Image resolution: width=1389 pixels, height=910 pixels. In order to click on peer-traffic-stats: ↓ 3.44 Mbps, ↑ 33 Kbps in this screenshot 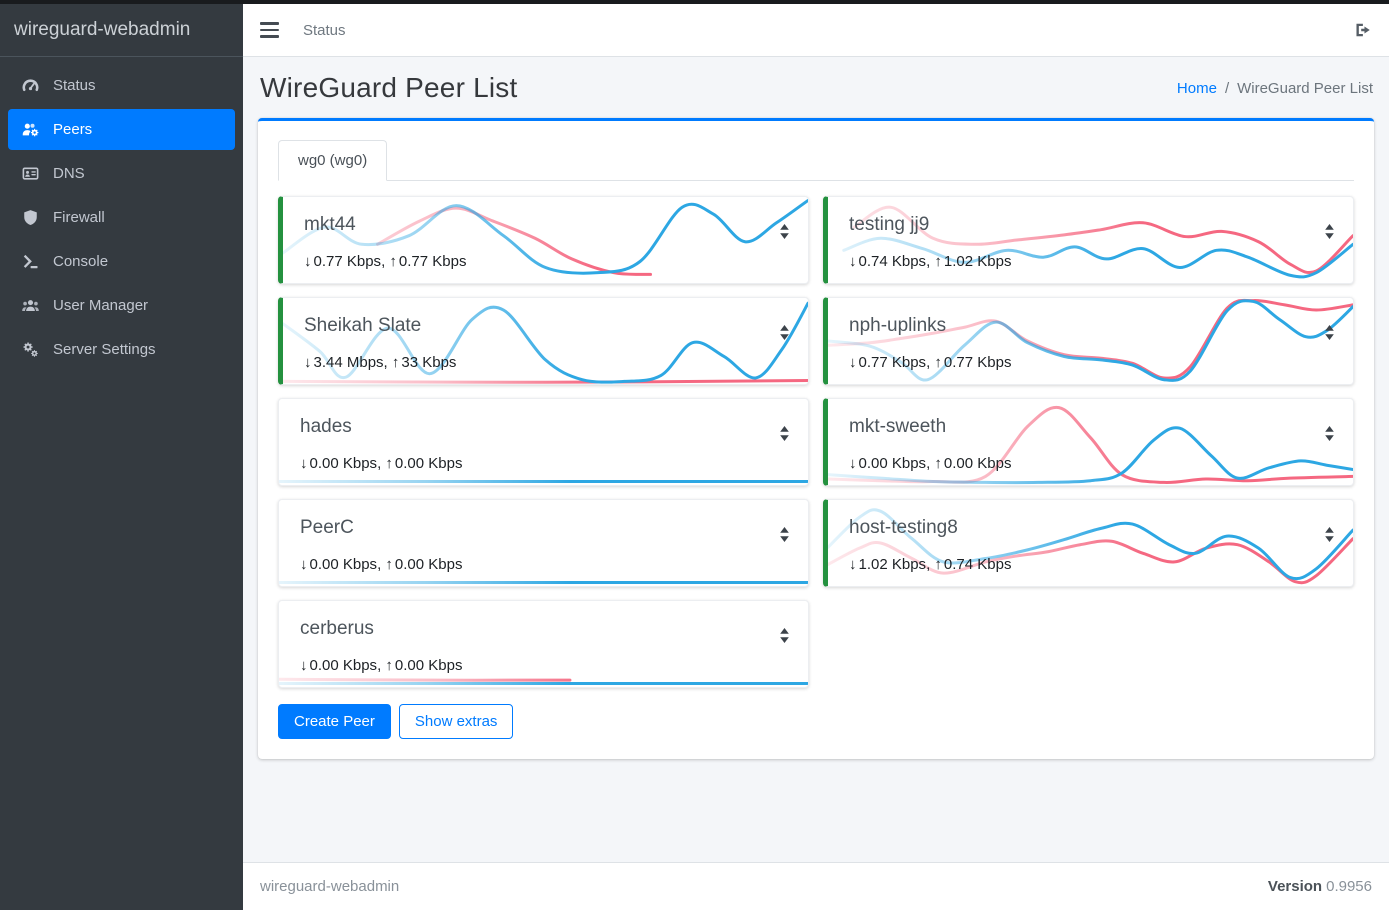, I will do `click(380, 362)`.